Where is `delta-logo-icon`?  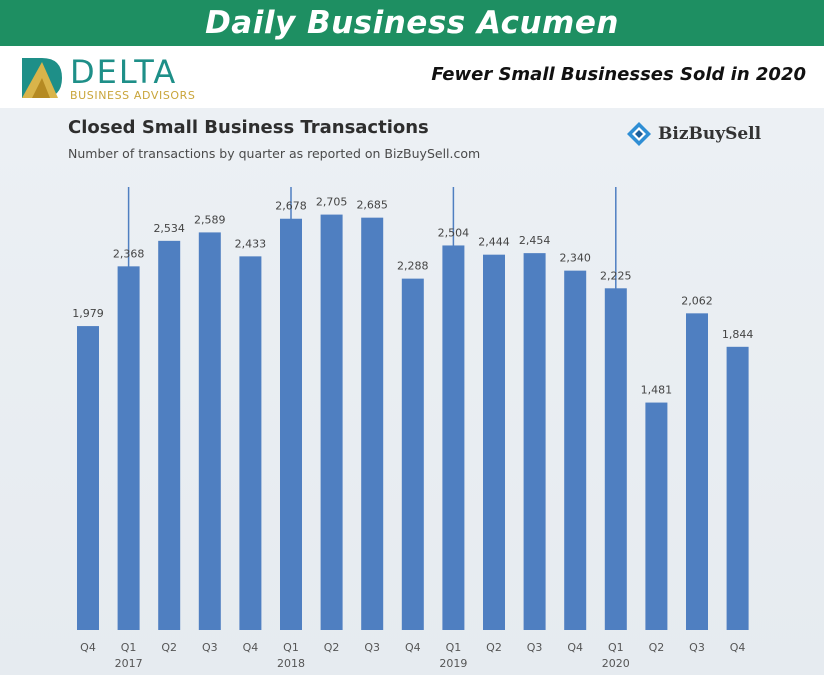
delta-logo-icon is located at coordinates (42, 78).